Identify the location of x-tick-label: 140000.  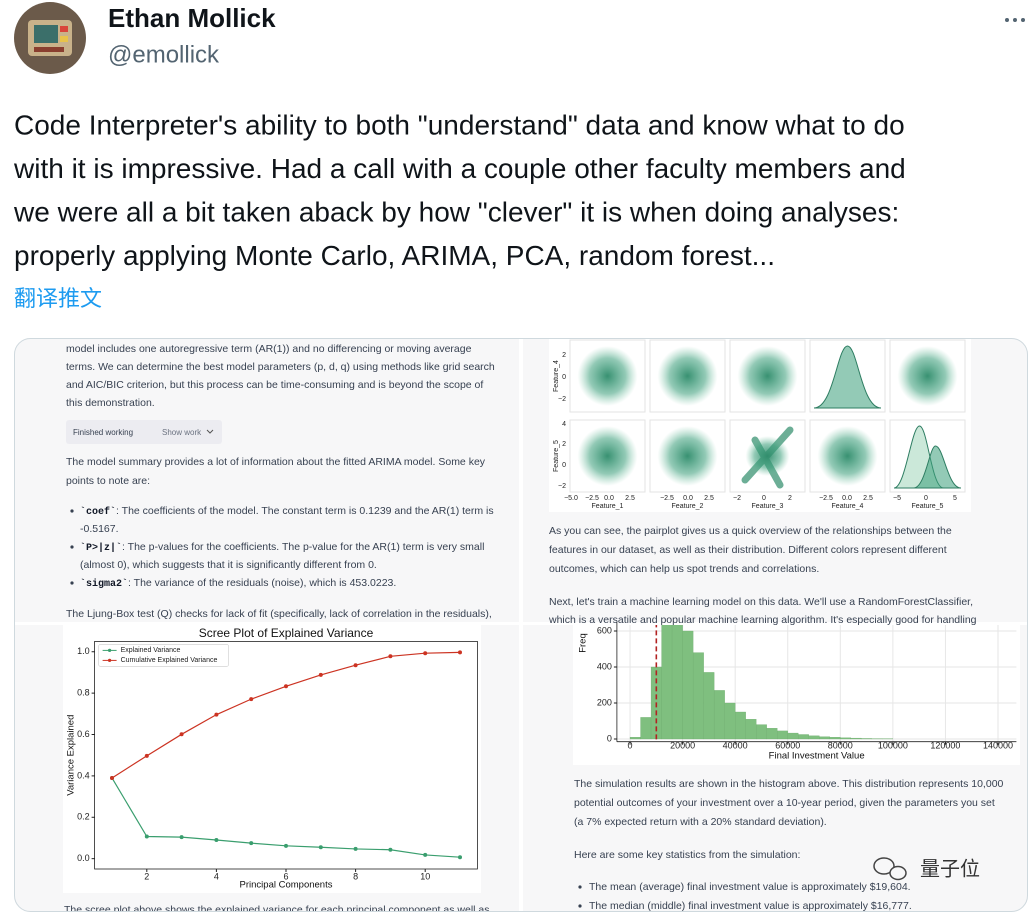
(998, 746).